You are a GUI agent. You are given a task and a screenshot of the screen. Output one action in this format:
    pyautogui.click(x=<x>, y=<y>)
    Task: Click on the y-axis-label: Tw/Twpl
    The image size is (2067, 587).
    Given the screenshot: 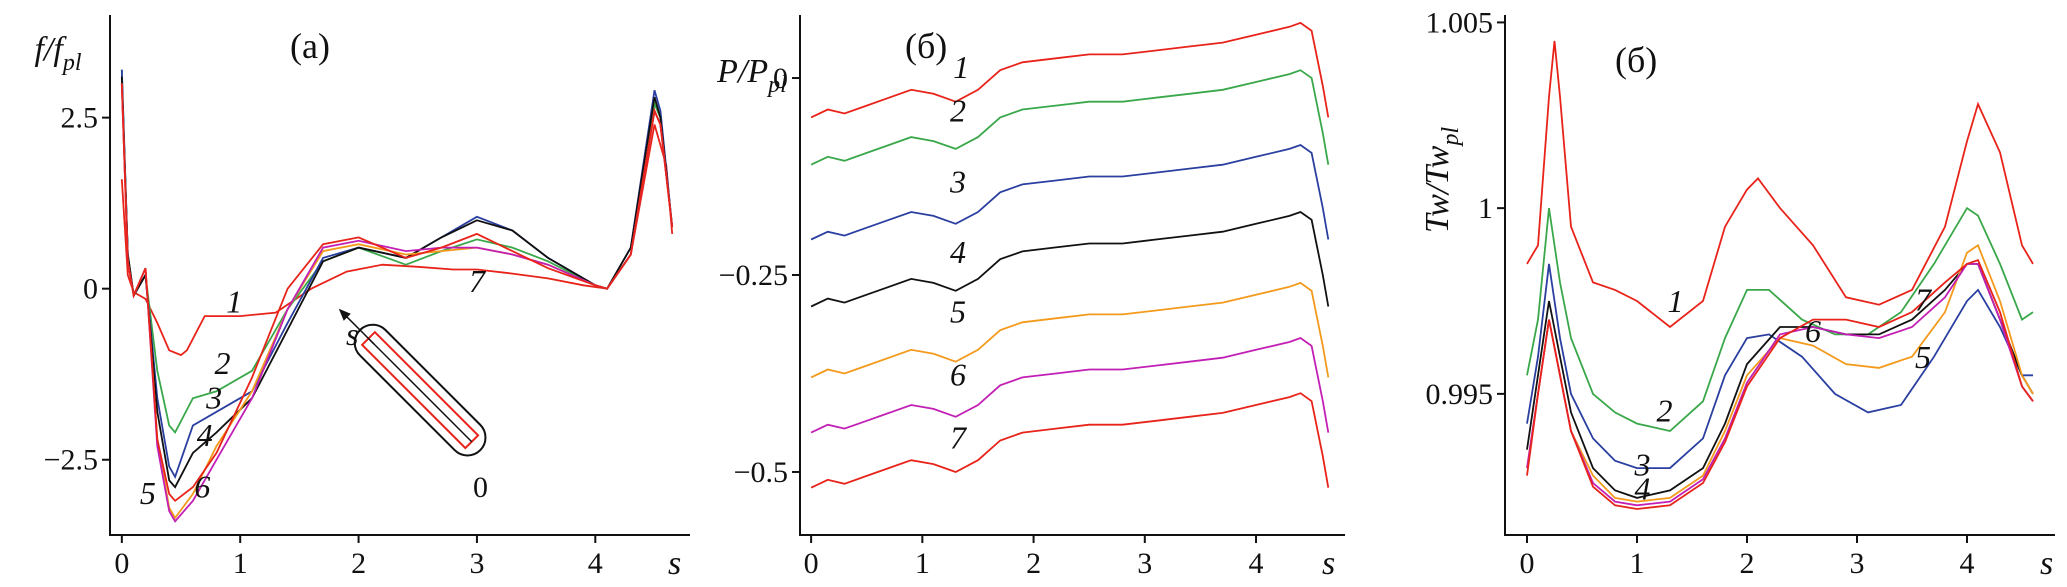 What is the action you would take?
    pyautogui.click(x=1441, y=180)
    